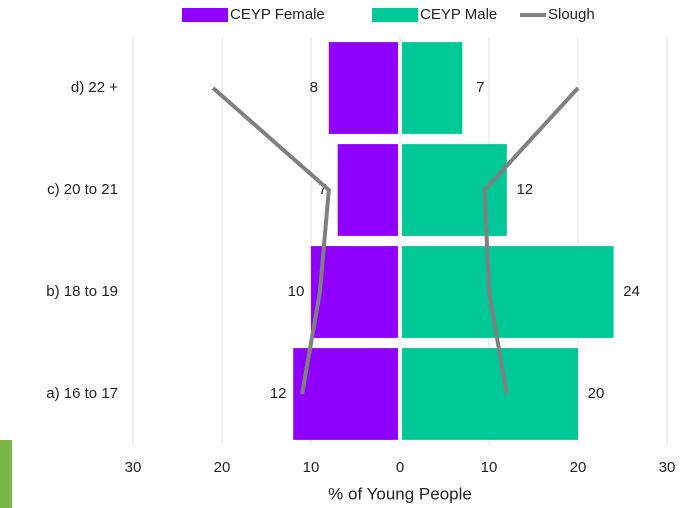 This screenshot has height=508, width=684. What do you see at coordinates (314, 87) in the screenshot?
I see `data-label: 8` at bounding box center [314, 87].